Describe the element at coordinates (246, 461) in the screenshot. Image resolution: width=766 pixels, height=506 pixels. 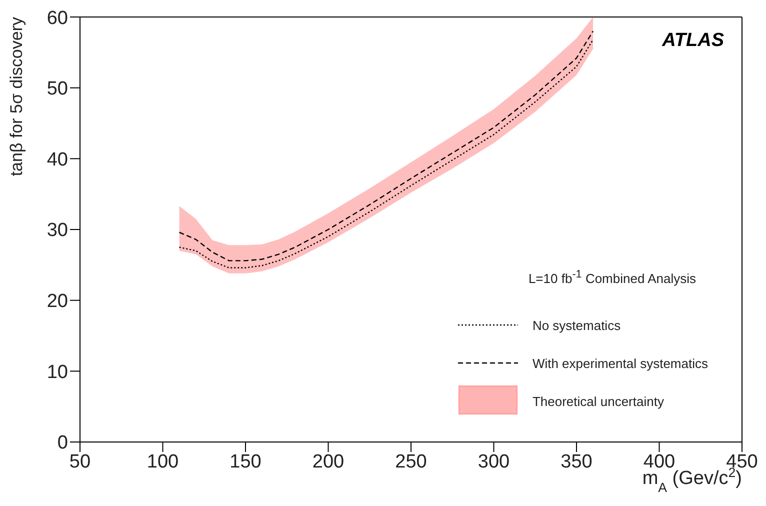
I see `x-tick-label: 150` at that location.